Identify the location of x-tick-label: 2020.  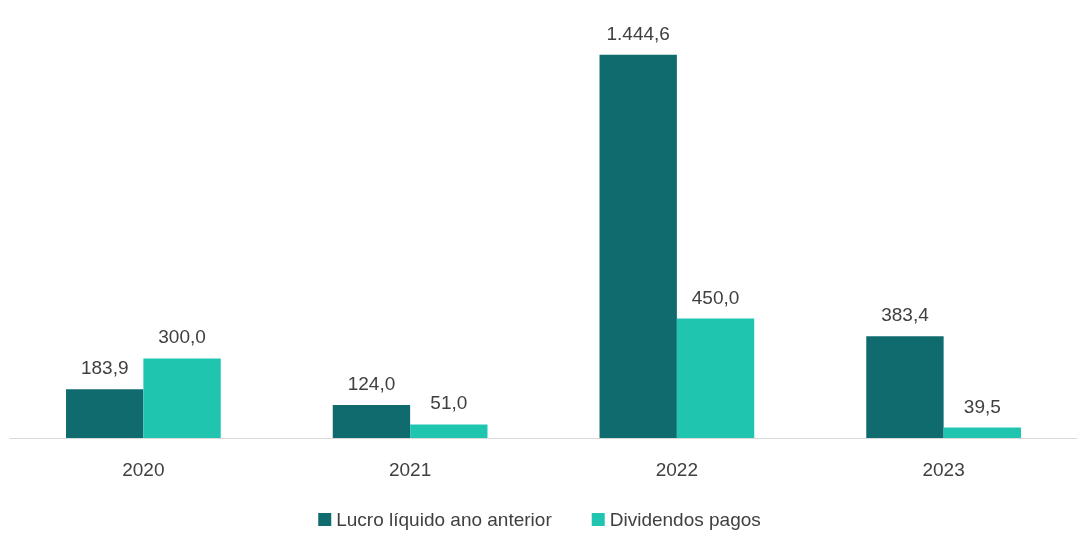
(143, 469).